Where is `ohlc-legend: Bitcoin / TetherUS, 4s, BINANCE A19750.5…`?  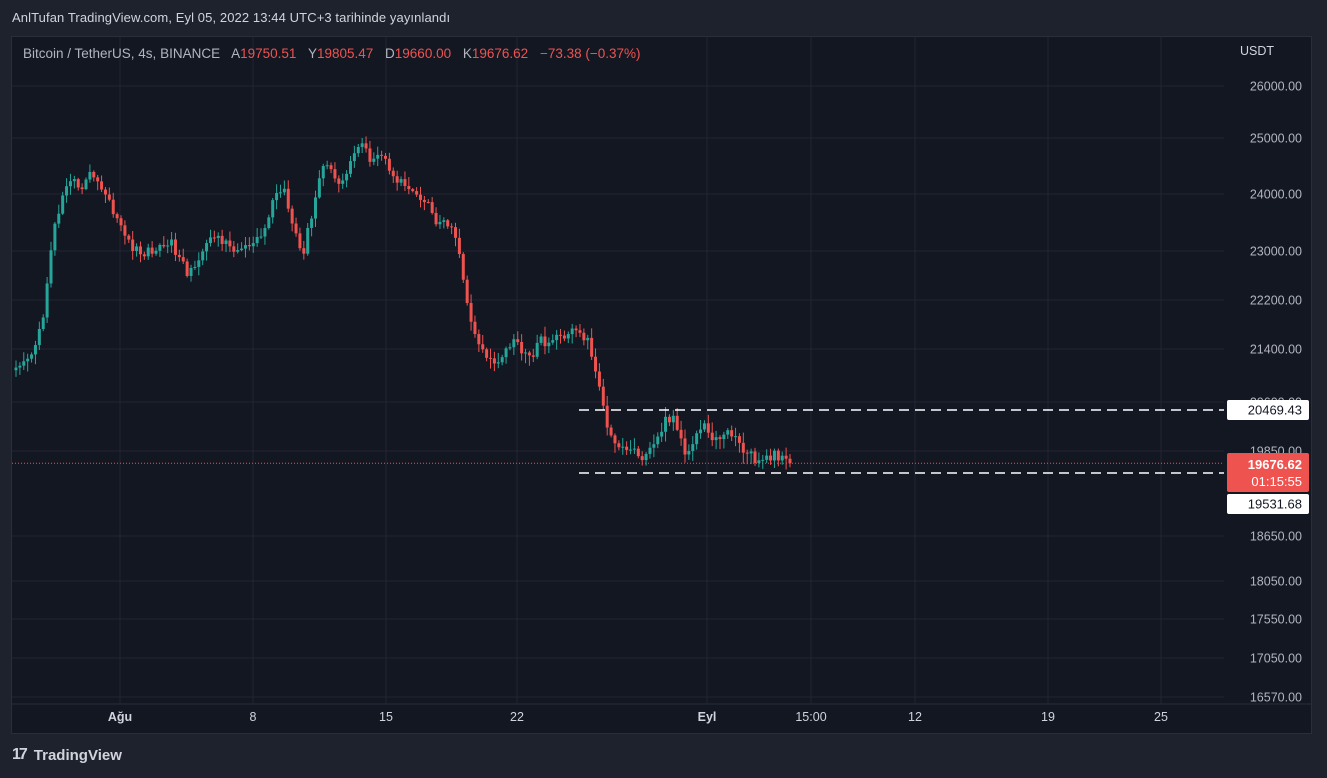
ohlc-legend: Bitcoin / TetherUS, 4s, BINANCE A19750.5… is located at coordinates (332, 53).